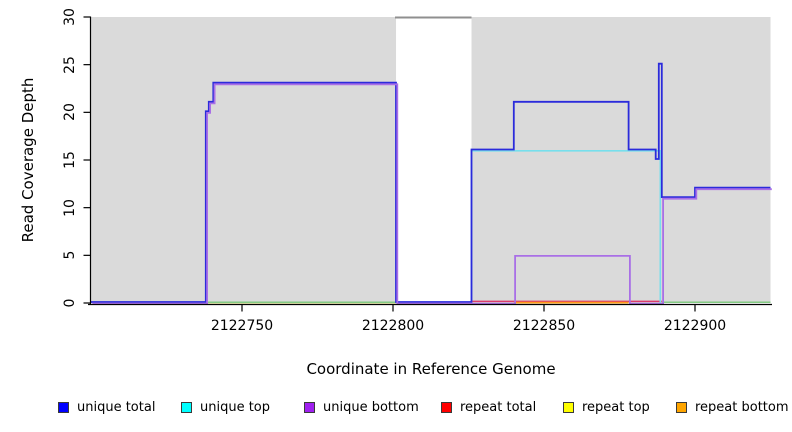 Image resolution: width=792 pixels, height=432 pixels. What do you see at coordinates (446, 407) in the screenshot?
I see `legend-swatch-repeat-total` at bounding box center [446, 407].